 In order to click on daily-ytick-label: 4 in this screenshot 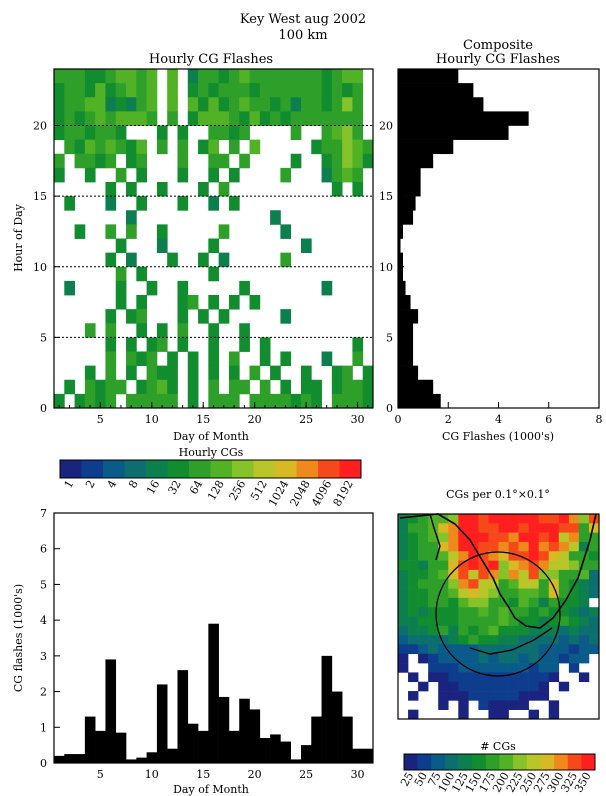, I will do `click(43, 620)`.